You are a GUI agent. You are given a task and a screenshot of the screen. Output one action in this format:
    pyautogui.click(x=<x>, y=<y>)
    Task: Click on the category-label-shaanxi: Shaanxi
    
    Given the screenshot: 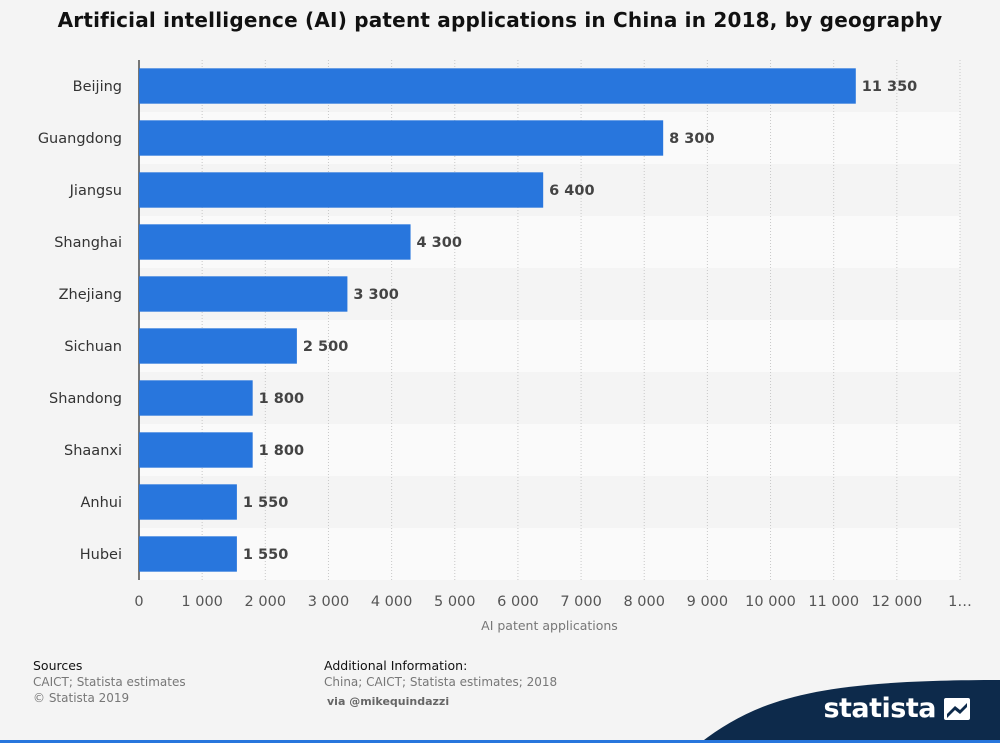 What is the action you would take?
    pyautogui.click(x=93, y=451)
    